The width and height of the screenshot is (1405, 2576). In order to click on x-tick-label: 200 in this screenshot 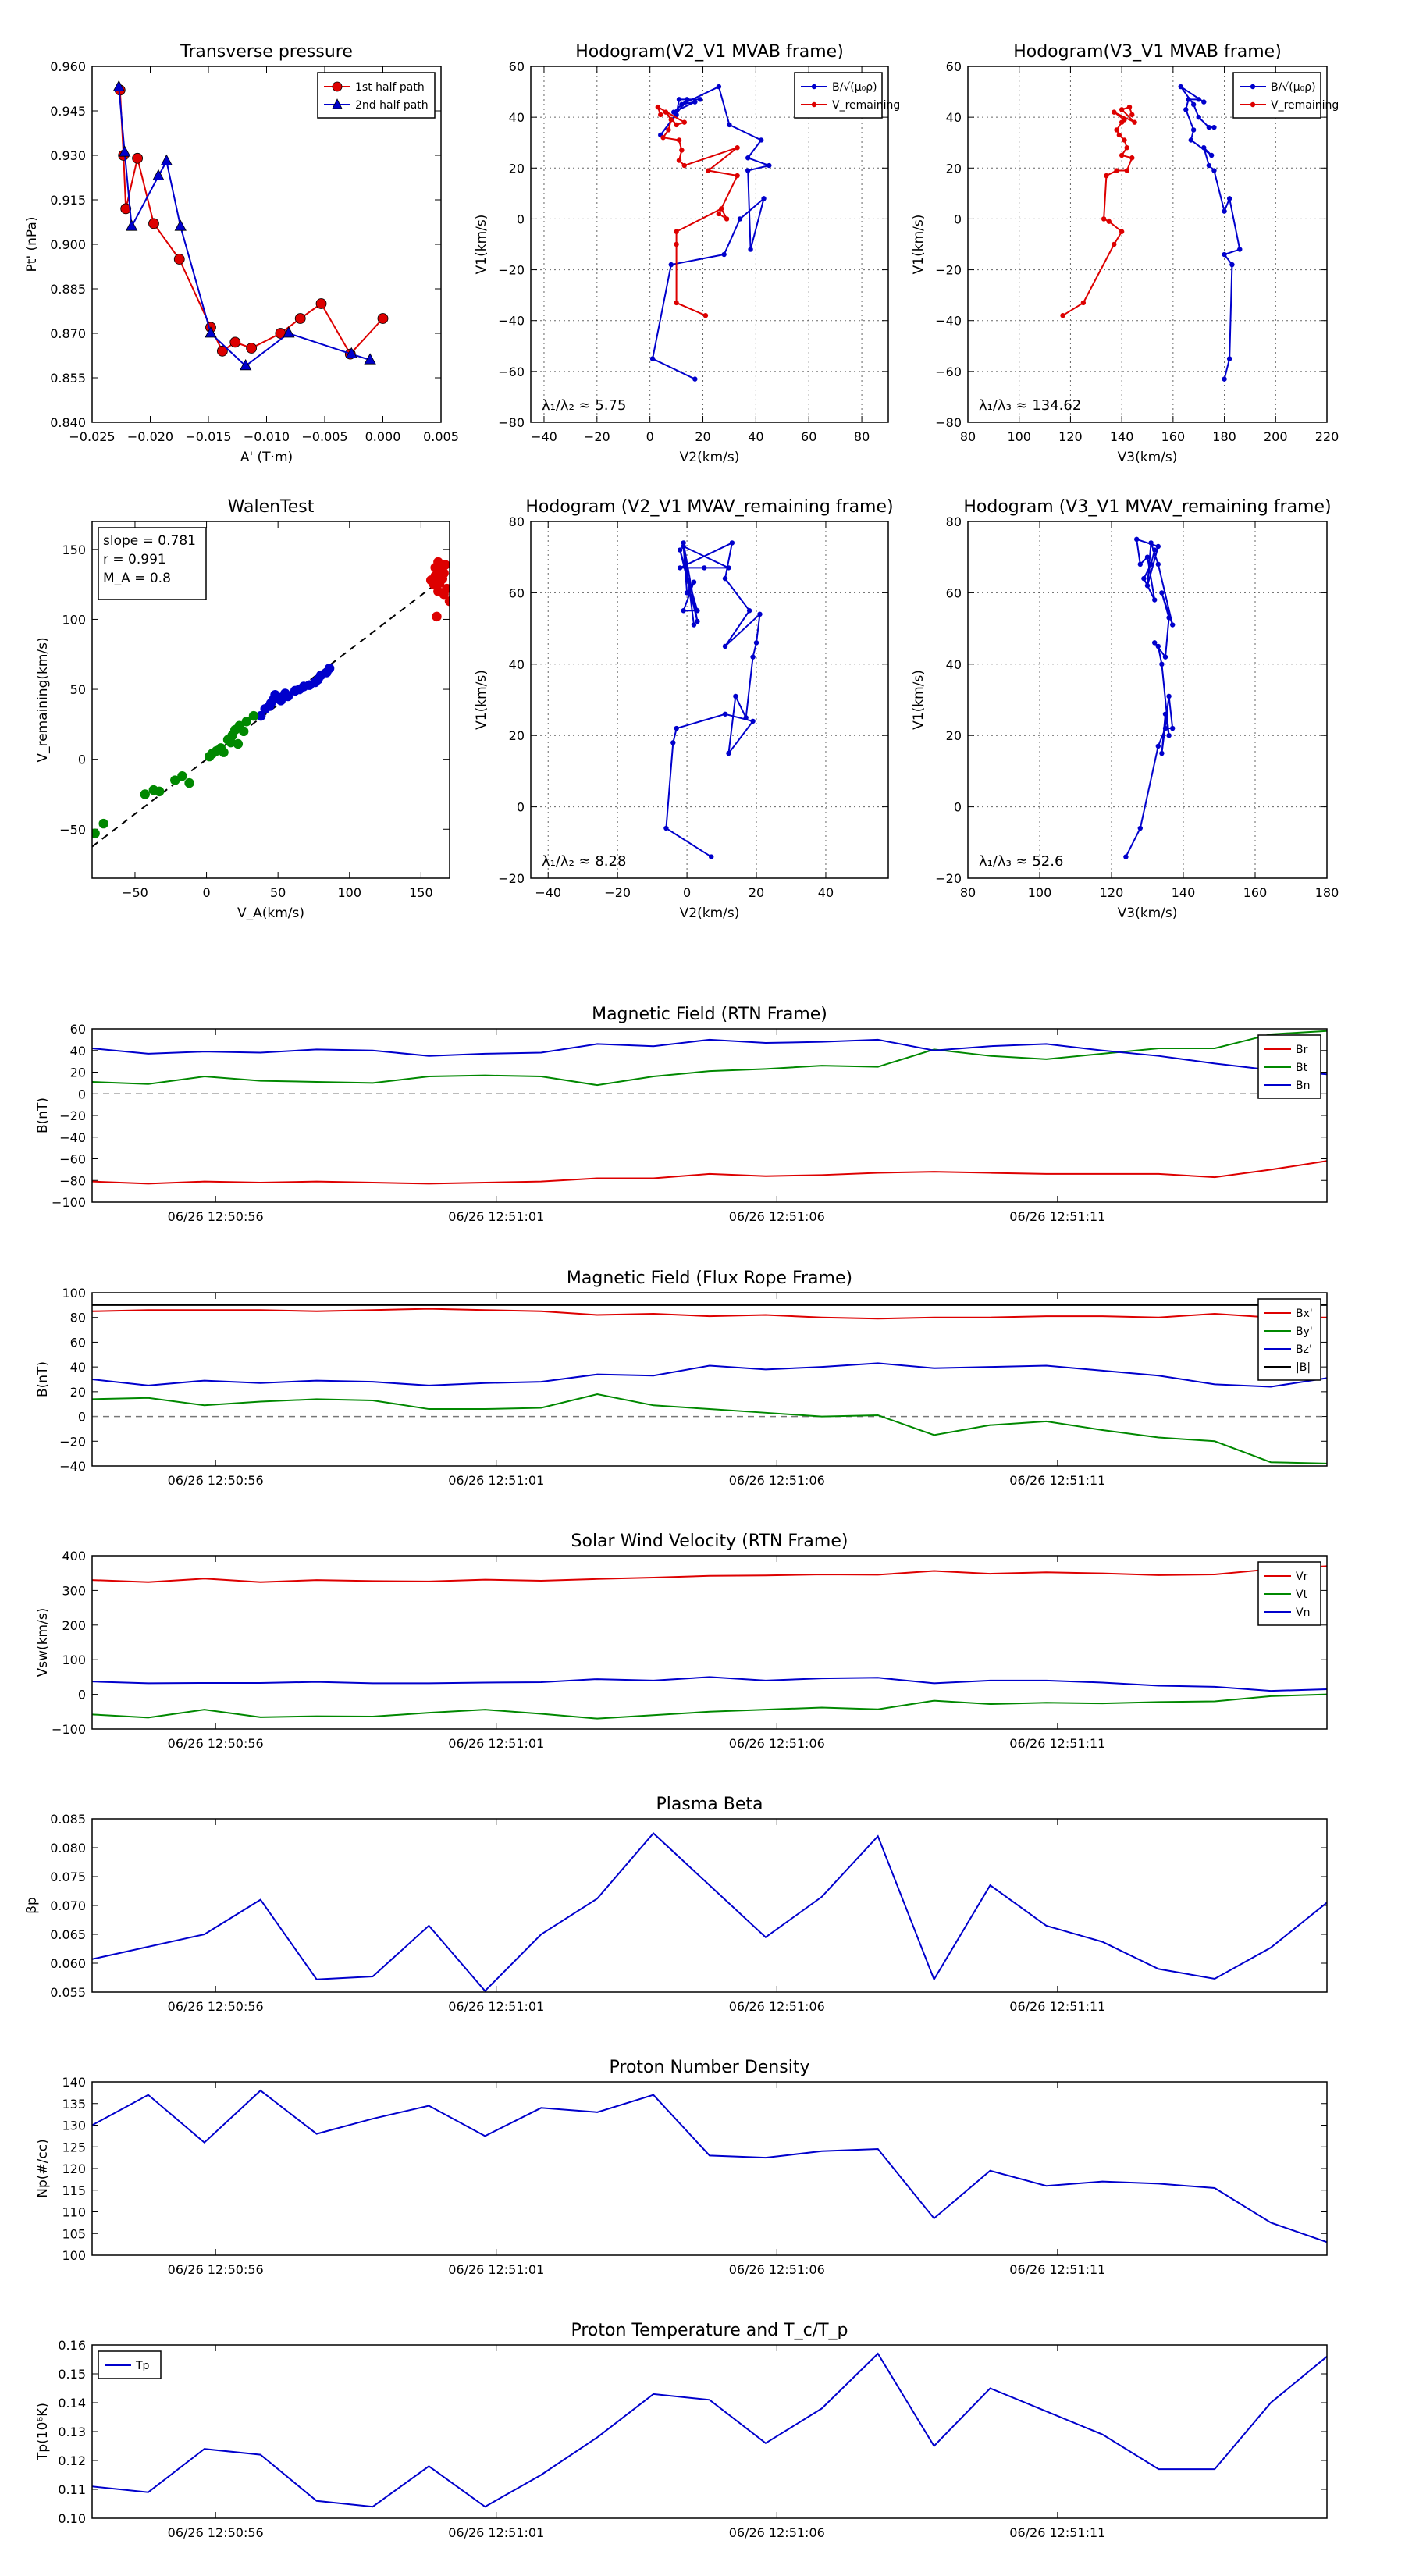, I will do `click(1276, 436)`.